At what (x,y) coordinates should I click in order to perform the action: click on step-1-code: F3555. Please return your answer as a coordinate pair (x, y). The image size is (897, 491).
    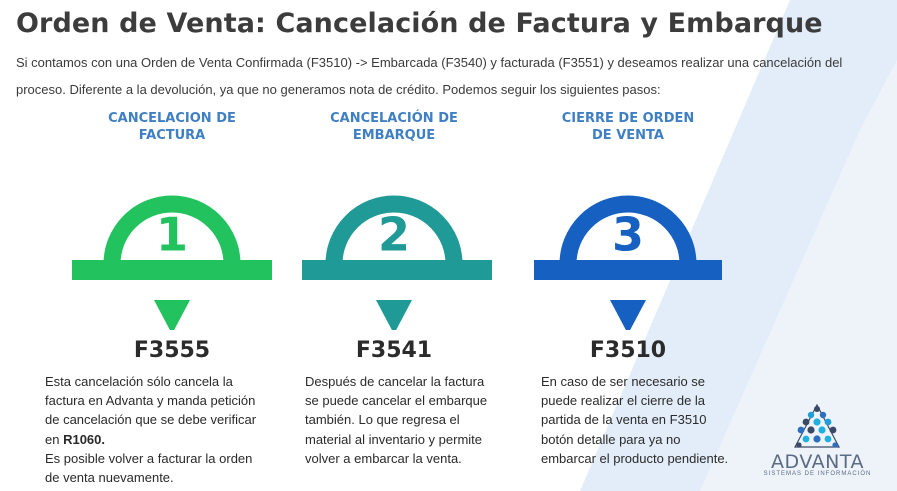
    Looking at the image, I should click on (172, 350).